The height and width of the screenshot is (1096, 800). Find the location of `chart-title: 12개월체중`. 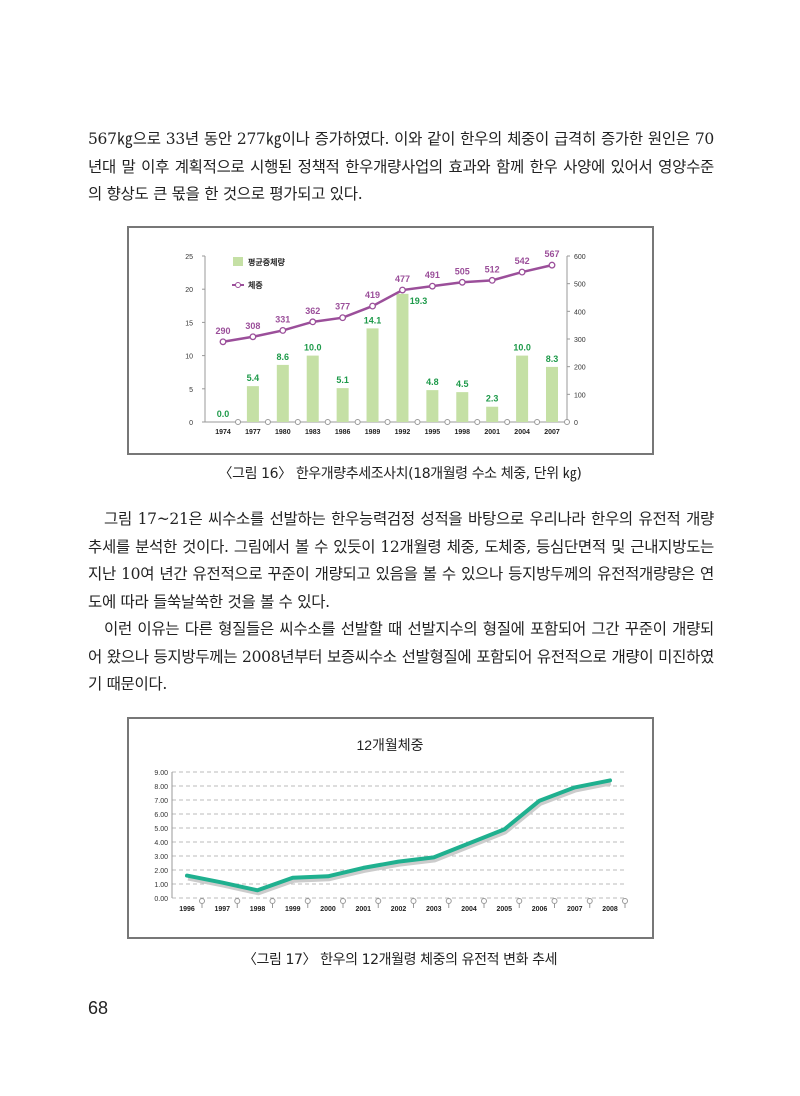

chart-title: 12개월체중 is located at coordinates (389, 745).